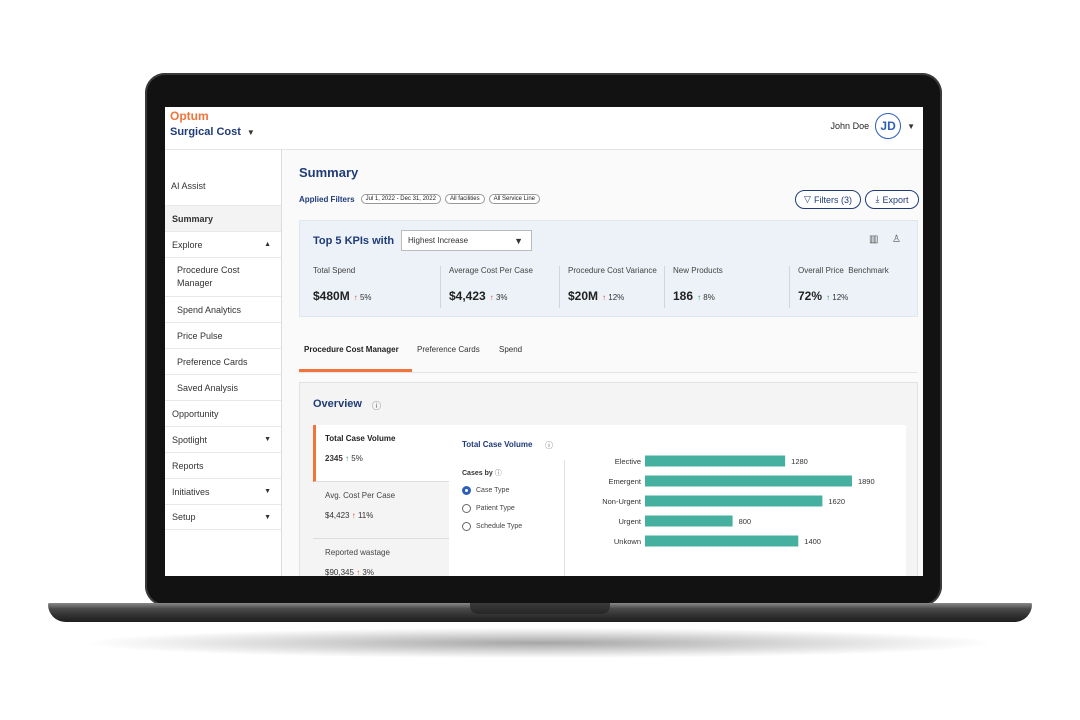  What do you see at coordinates (360, 495) in the screenshot?
I see `metric-name: Avg. Cost Per Case` at bounding box center [360, 495].